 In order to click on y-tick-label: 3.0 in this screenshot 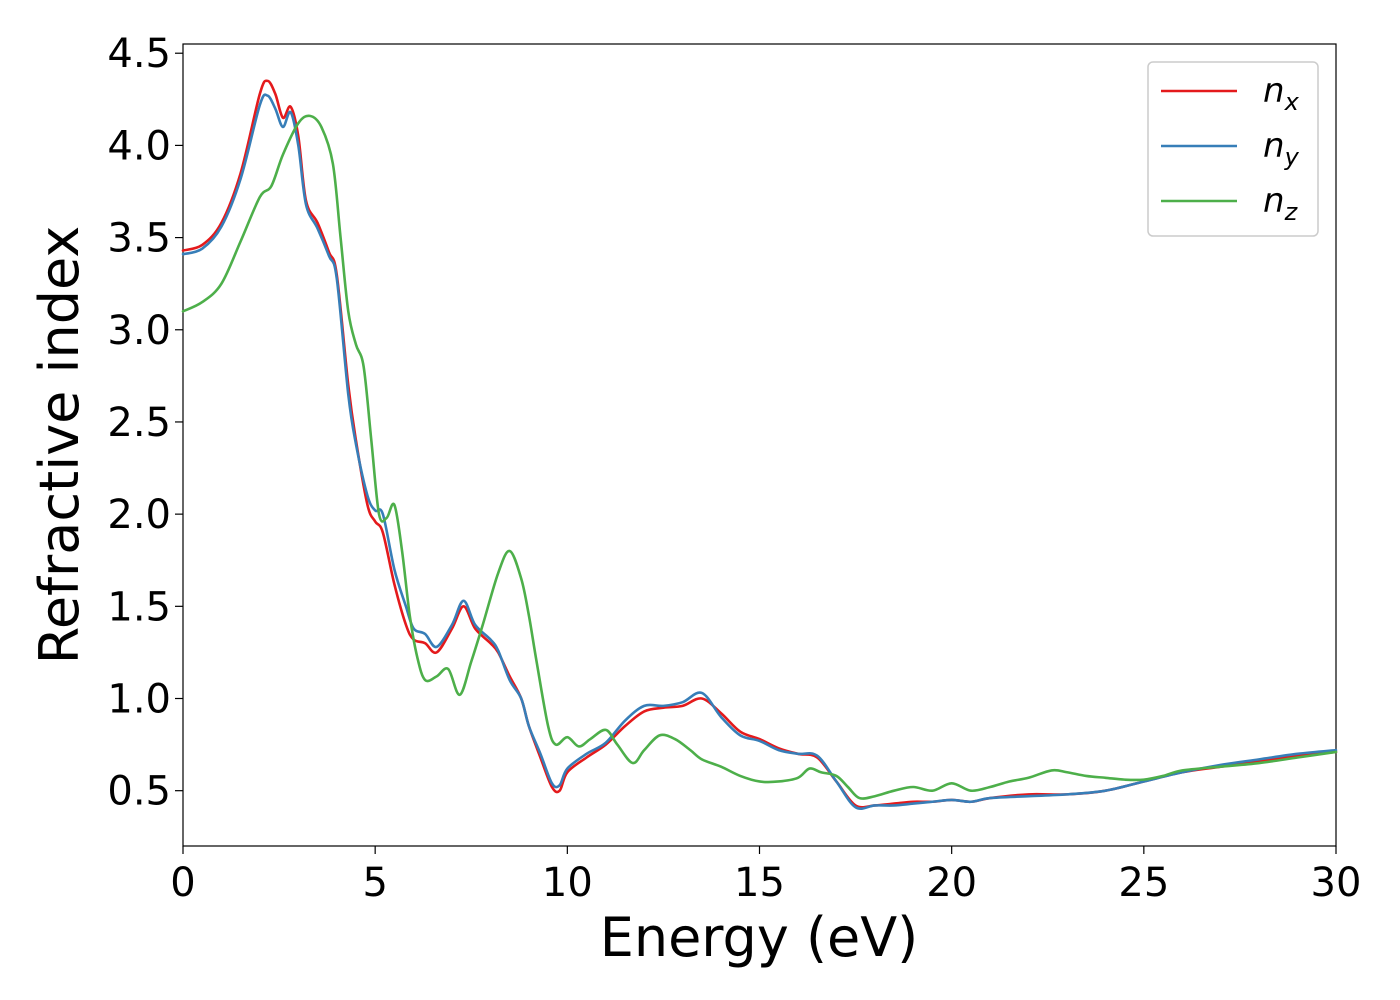, I will do `click(139, 331)`.